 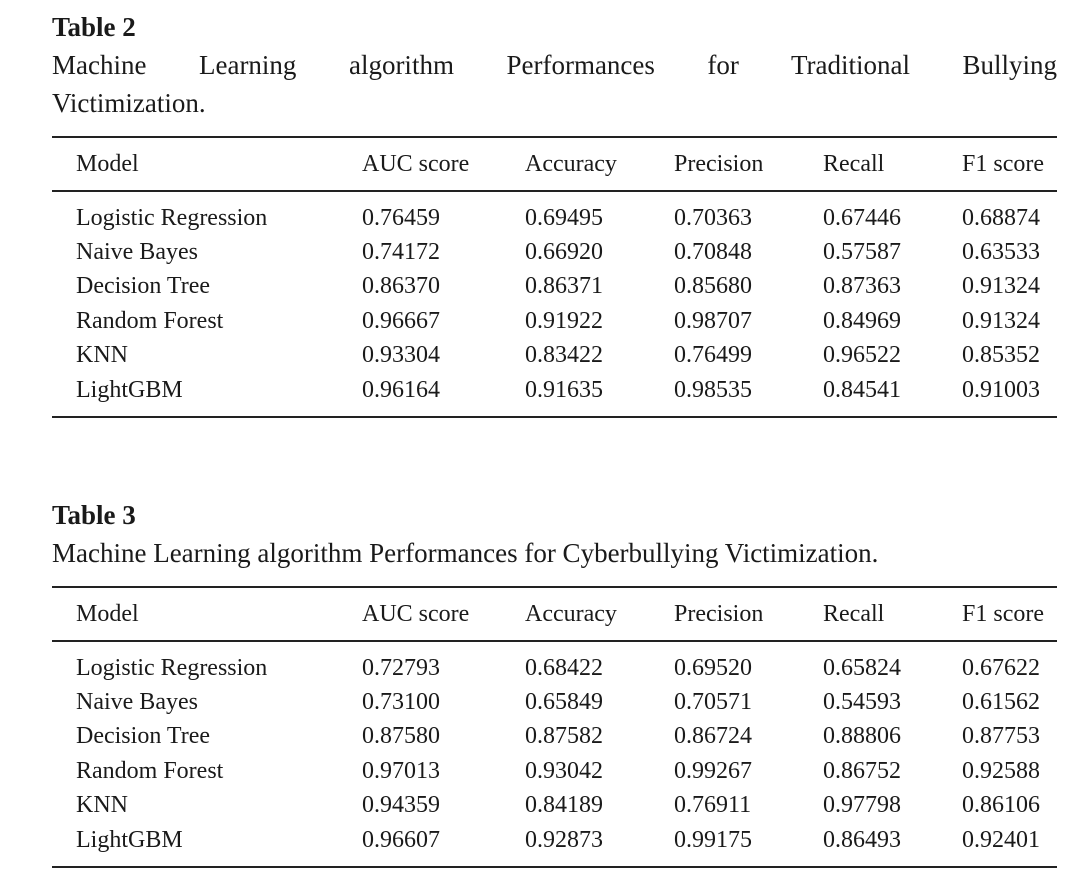 I want to click on metric-cell: 0.84189, so click(x=564, y=805).